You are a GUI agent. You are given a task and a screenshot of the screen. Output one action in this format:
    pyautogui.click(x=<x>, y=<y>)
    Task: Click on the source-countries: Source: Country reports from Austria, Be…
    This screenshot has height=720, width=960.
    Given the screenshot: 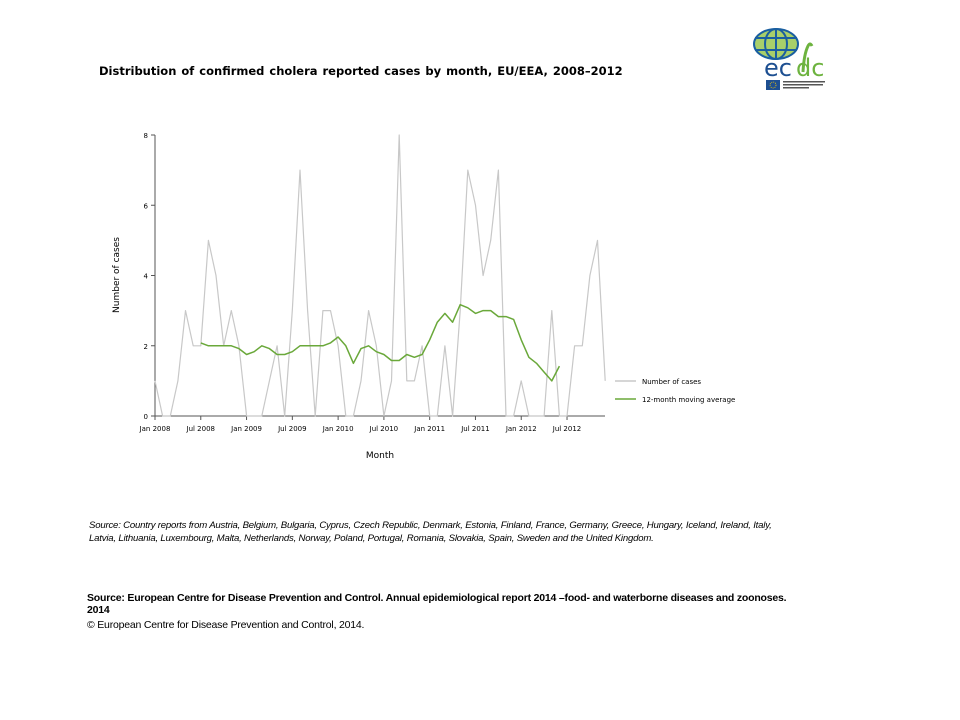 What is the action you would take?
    pyautogui.click(x=430, y=532)
    